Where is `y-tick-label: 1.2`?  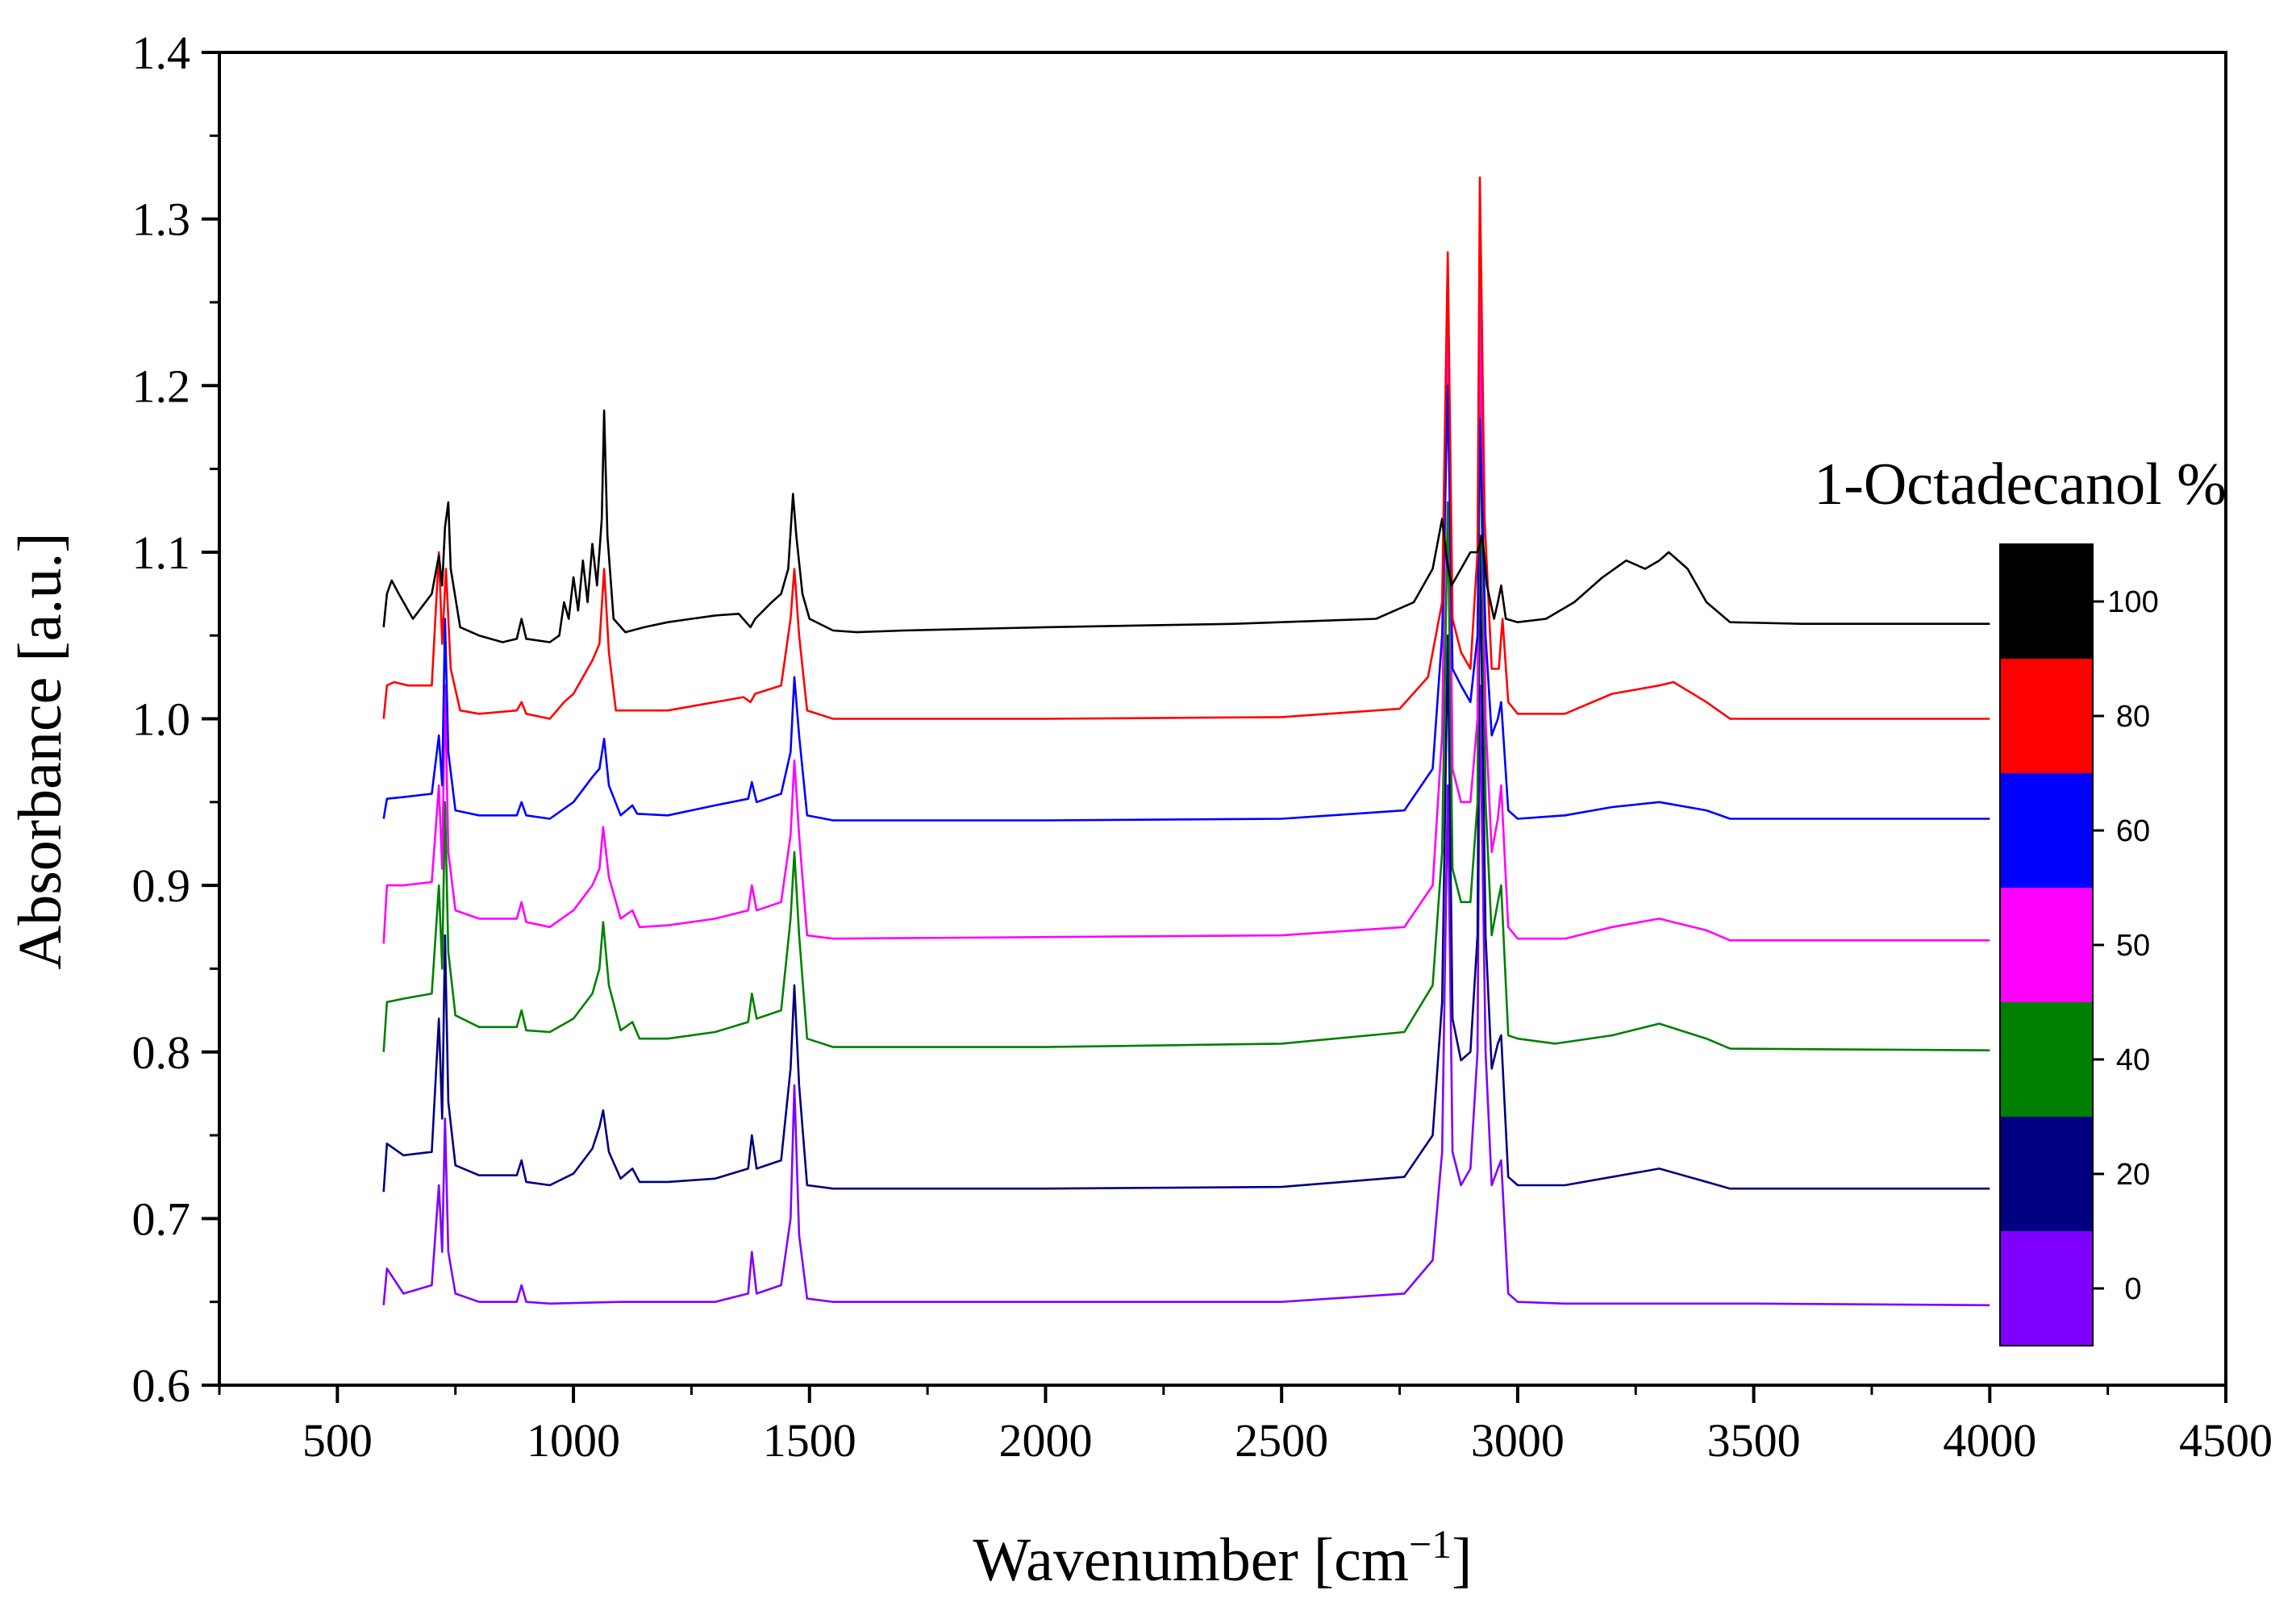 y-tick-label: 1.2 is located at coordinates (161, 386).